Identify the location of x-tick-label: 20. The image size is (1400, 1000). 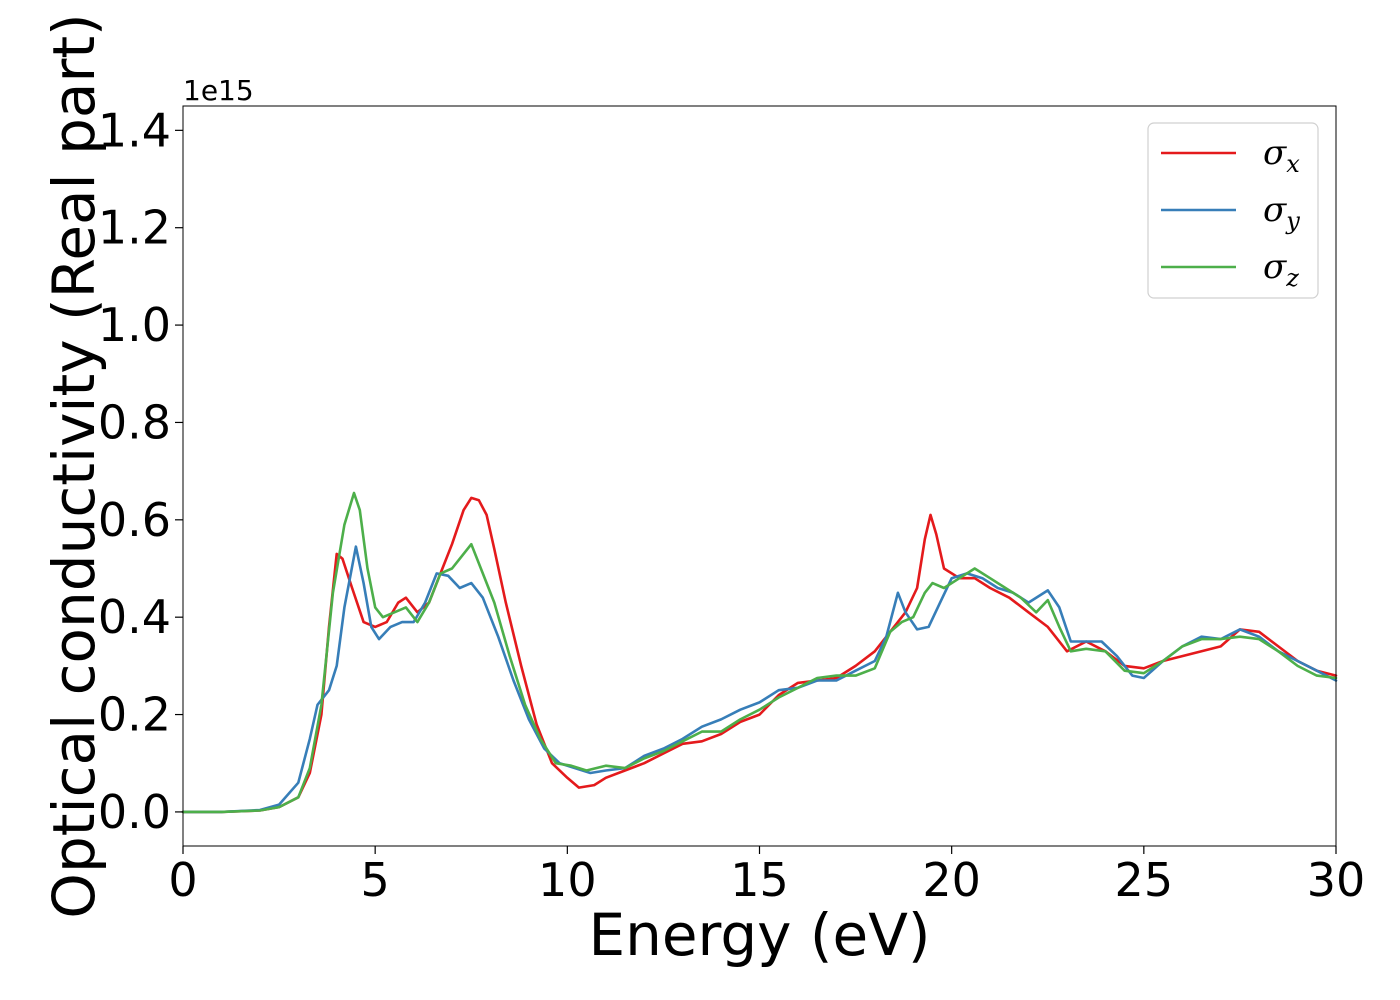
(951, 880).